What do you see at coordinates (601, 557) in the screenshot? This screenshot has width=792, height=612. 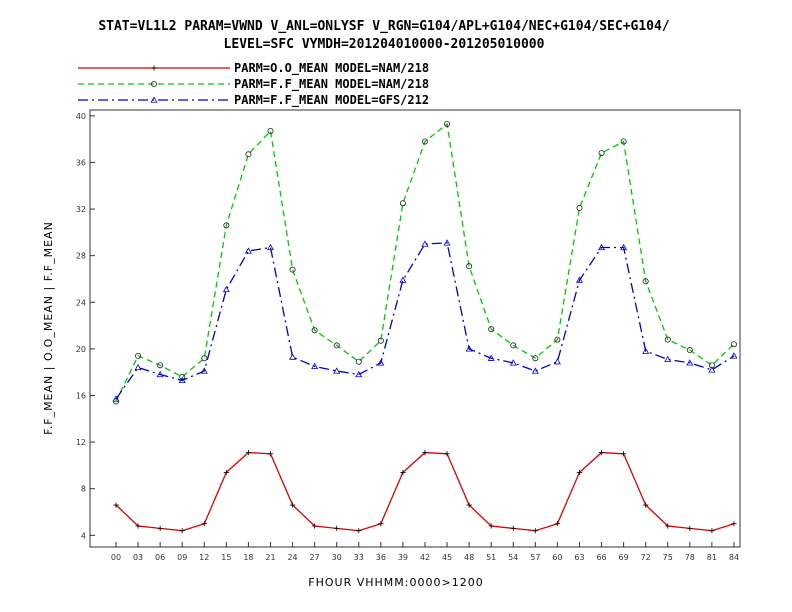 I see `x-tick-label: 66` at bounding box center [601, 557].